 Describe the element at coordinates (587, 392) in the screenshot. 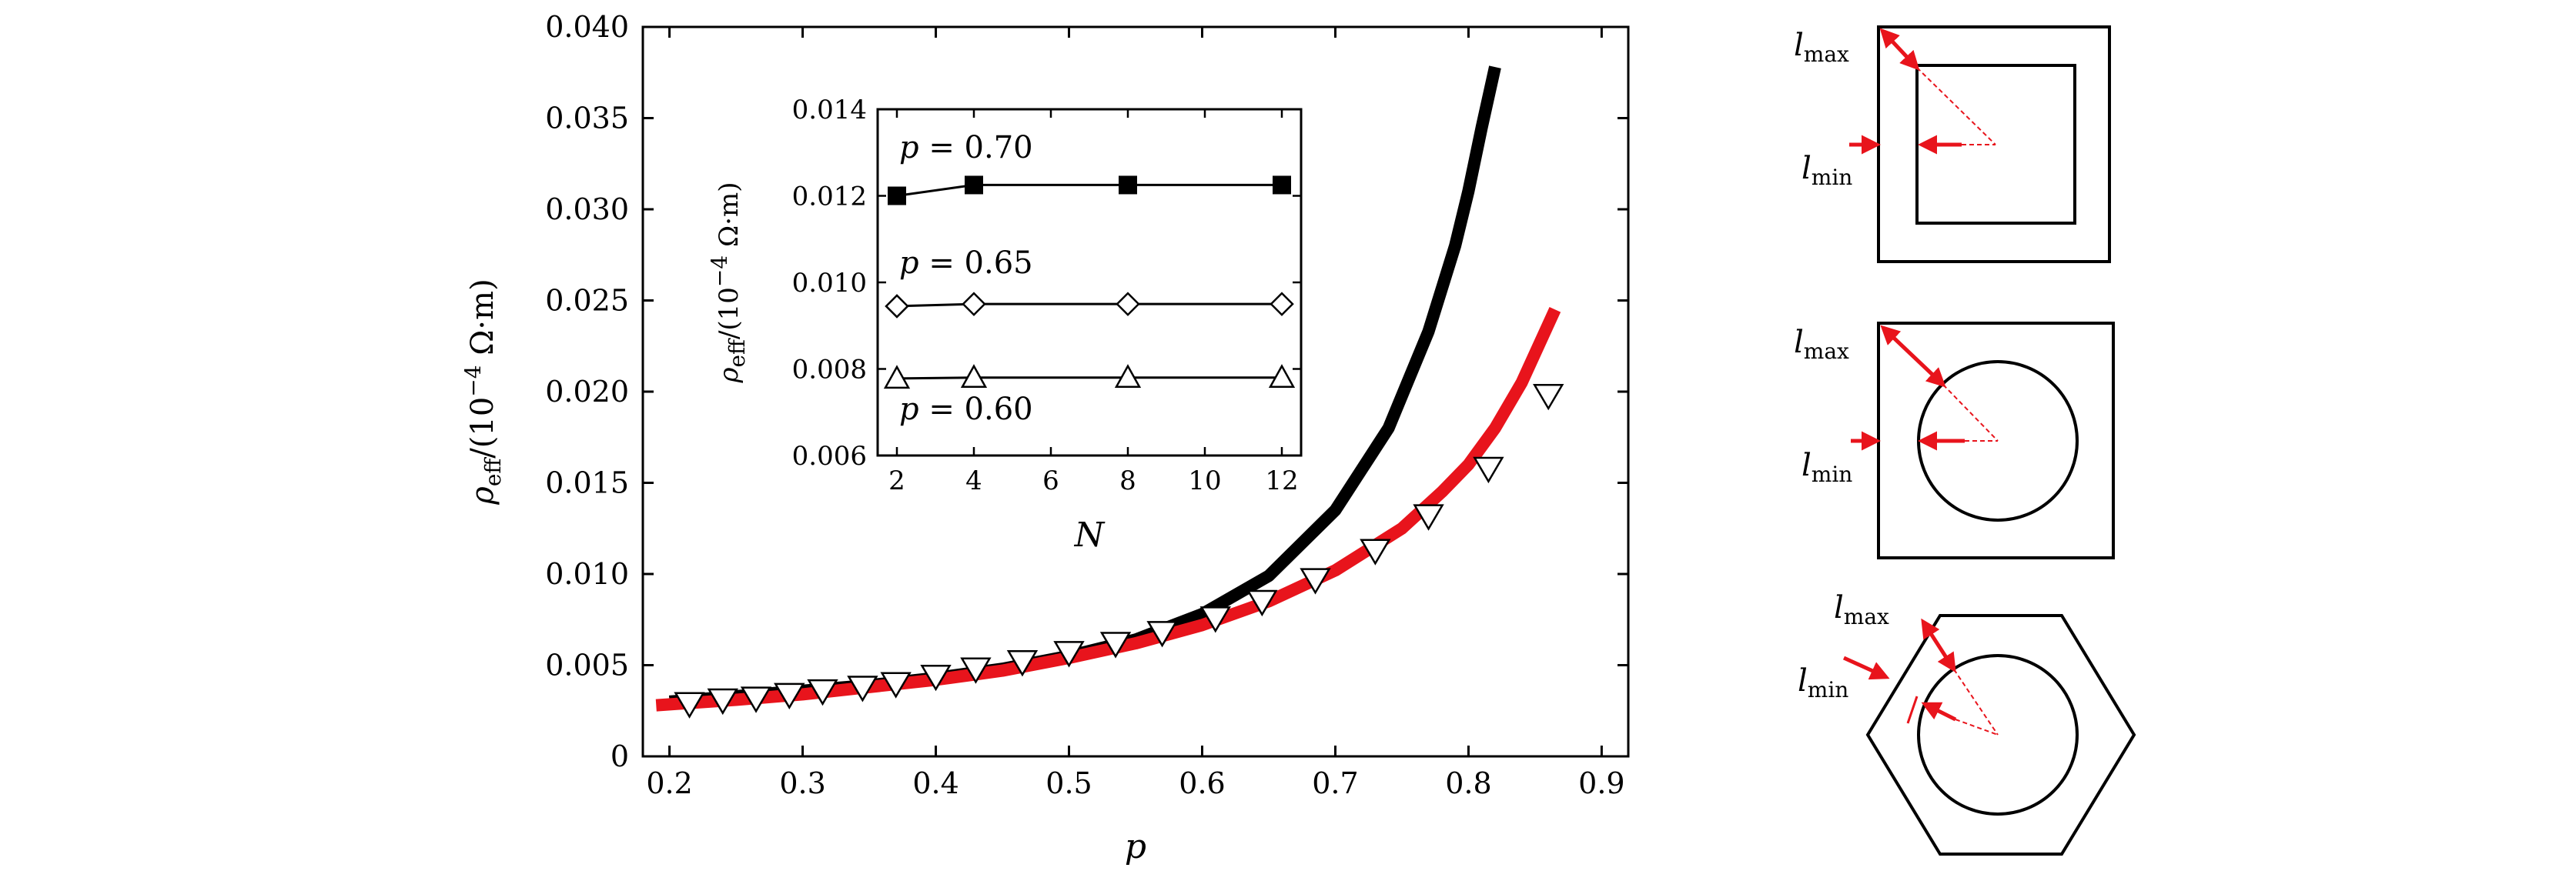

I see `main-y-tick-label: 0.020` at that location.